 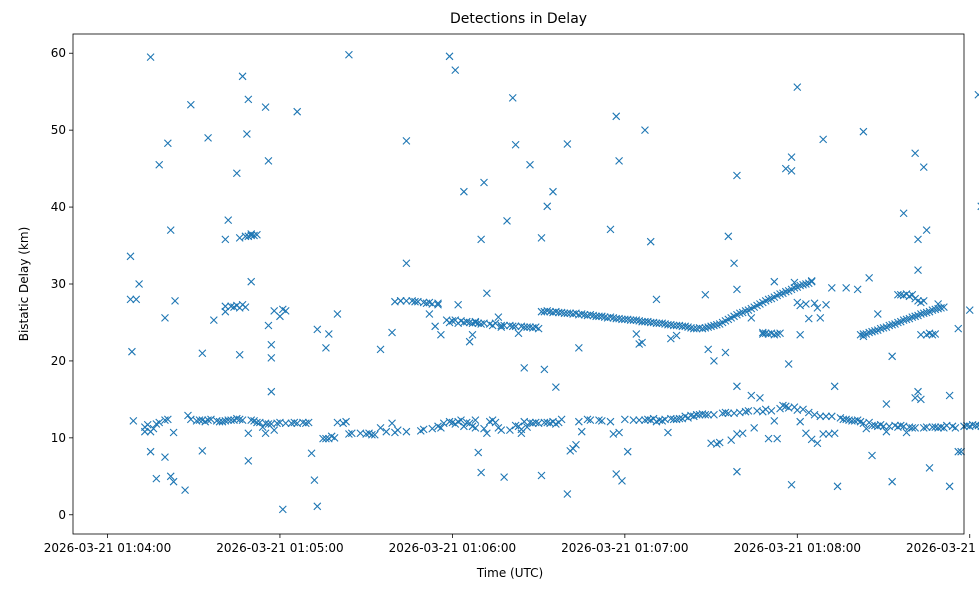 I want to click on y-tick-label: 20, so click(x=58, y=361).